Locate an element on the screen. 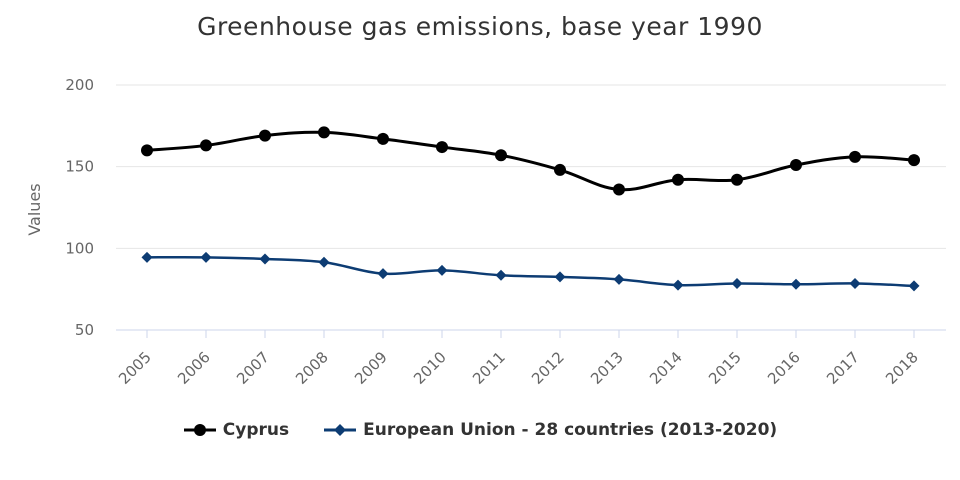 The image size is (960, 480). x-tick-label: 2007 is located at coordinates (253, 368).